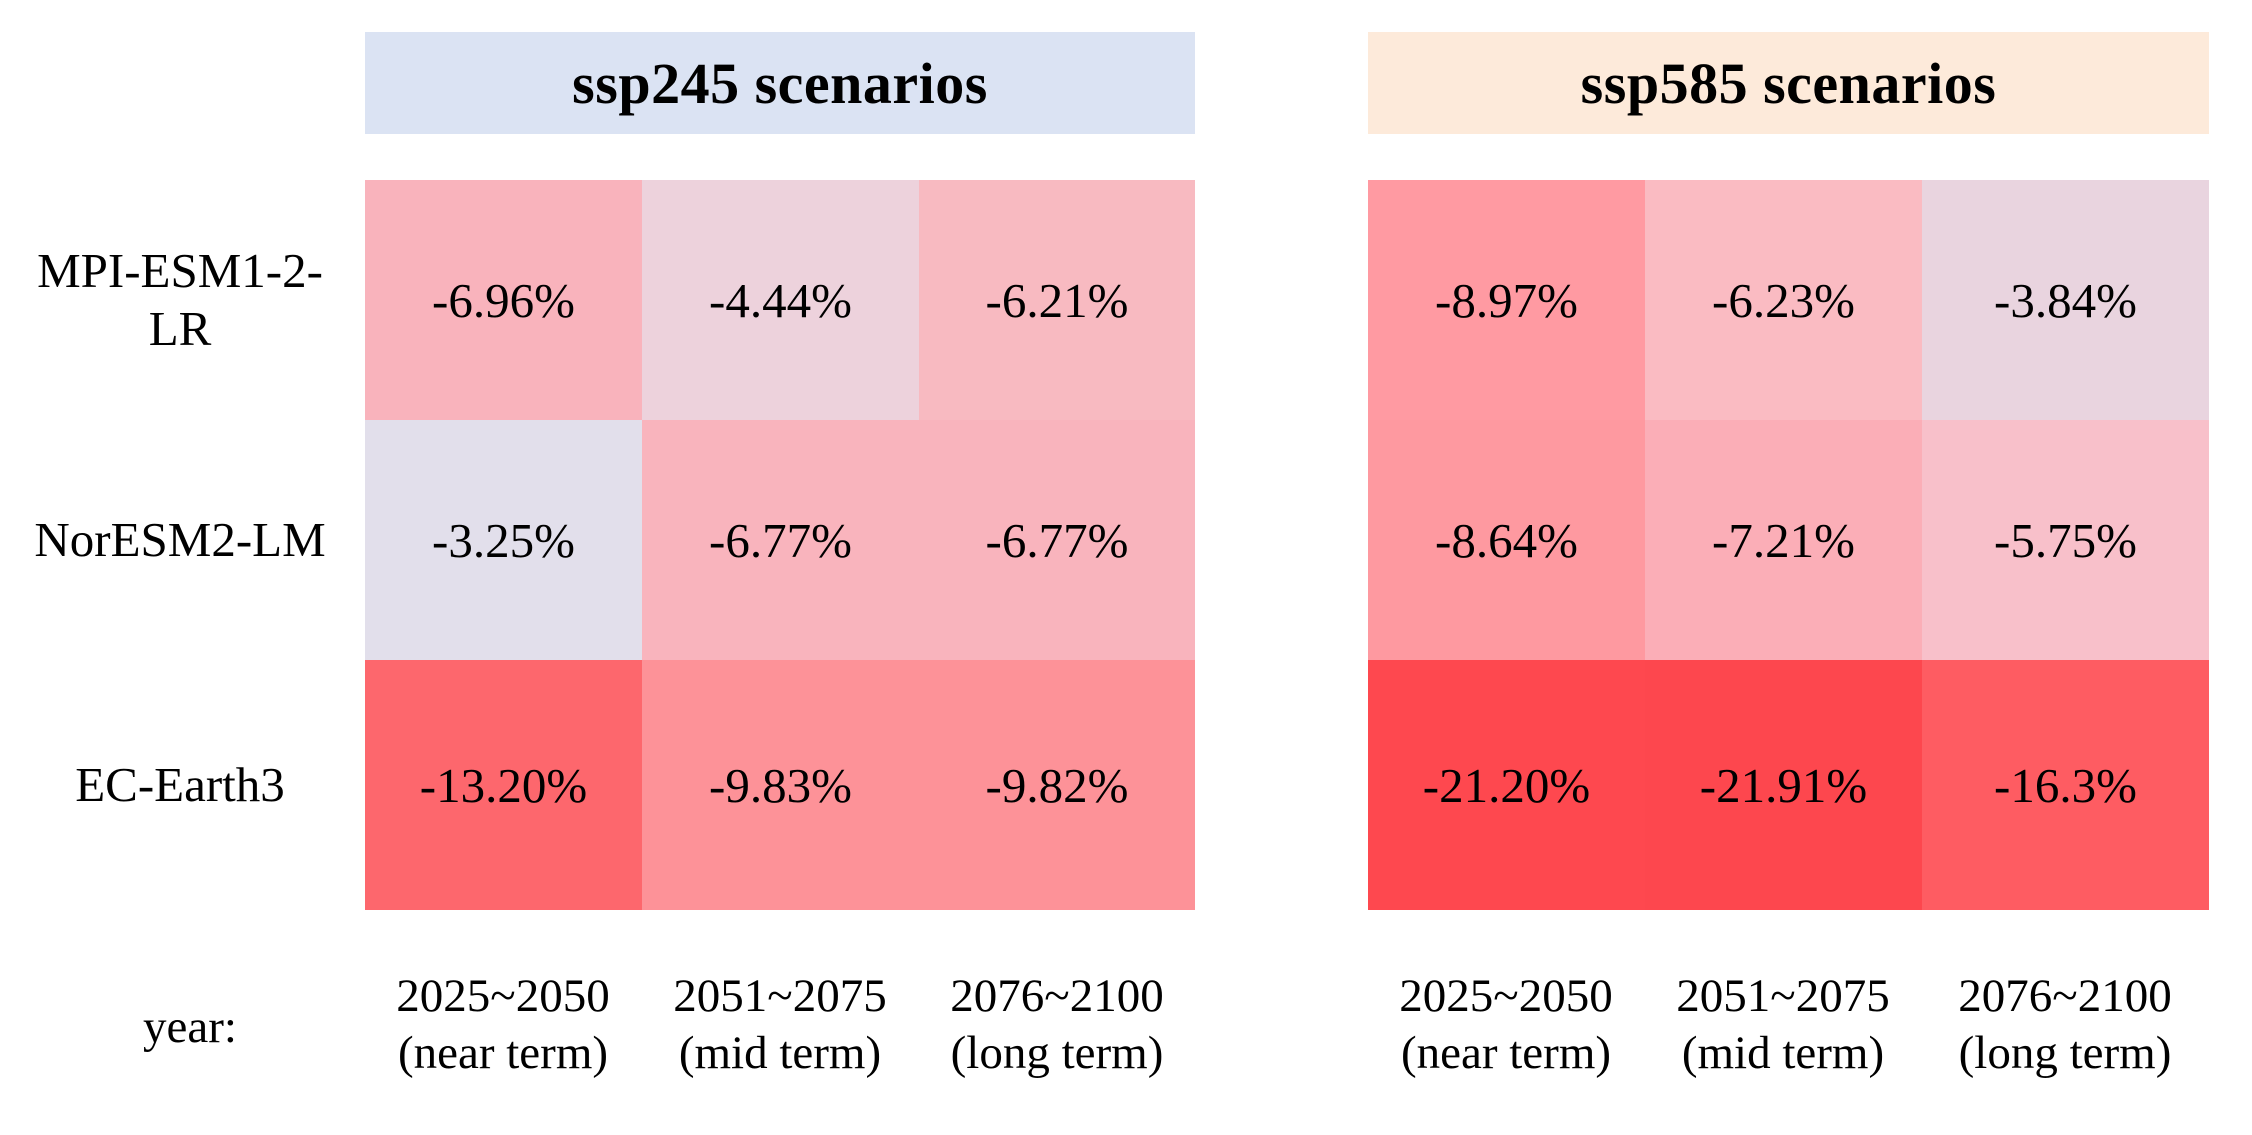 Image resolution: width=2252 pixels, height=1135 pixels. I want to click on column-label-ssp585-mid-term: 2051~2075 (mid term), so click(1783, 1025).